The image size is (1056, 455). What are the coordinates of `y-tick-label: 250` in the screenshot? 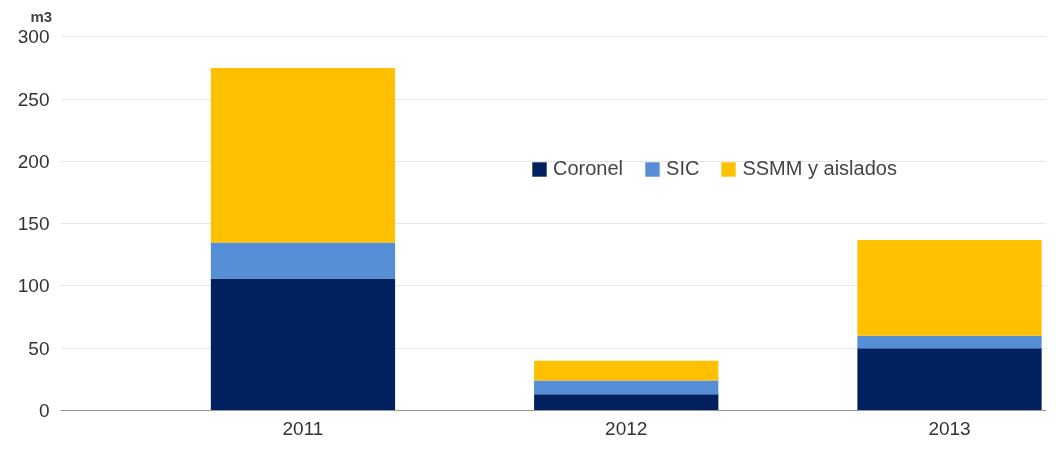 It's located at (33, 99).